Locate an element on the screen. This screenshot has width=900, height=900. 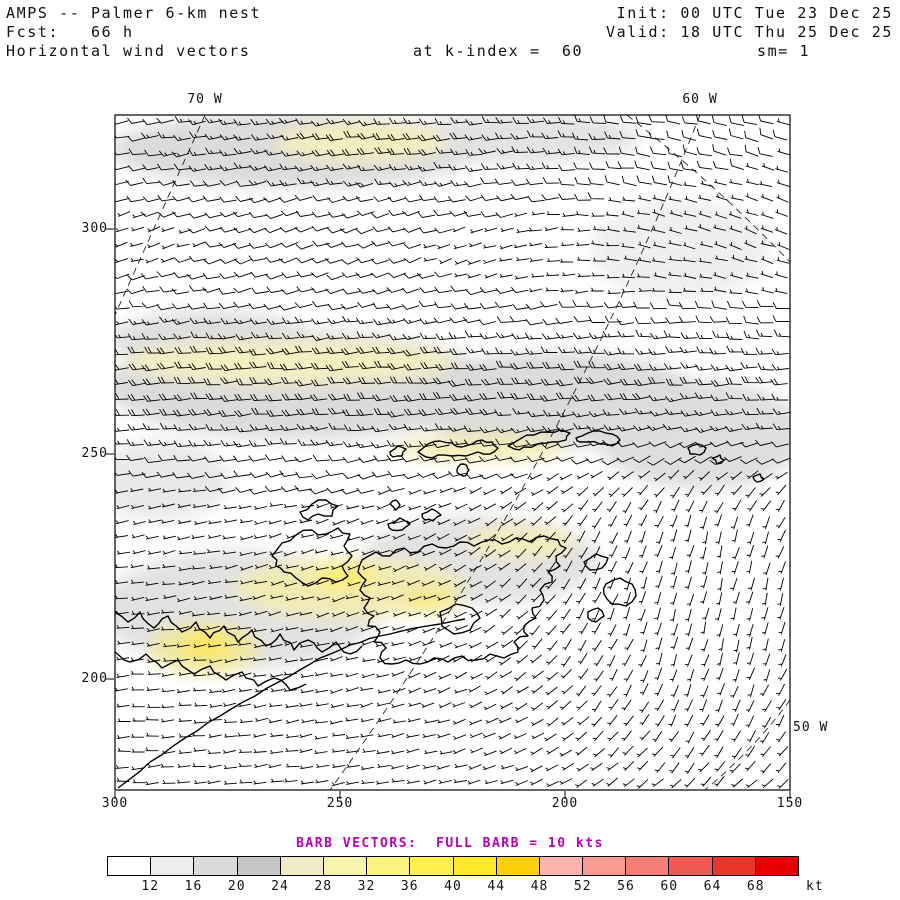
axis-label-top: 70 W is located at coordinates (205, 99).